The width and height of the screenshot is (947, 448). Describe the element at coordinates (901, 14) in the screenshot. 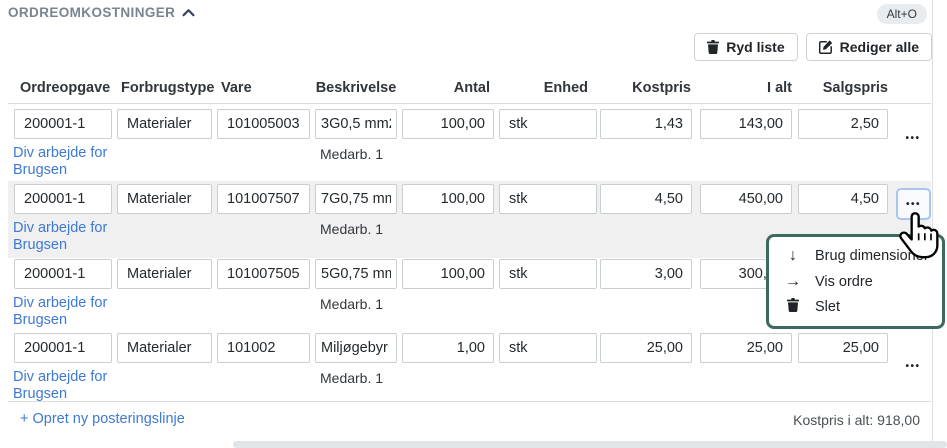

I see `shortcut-badge: Alt+O` at that location.